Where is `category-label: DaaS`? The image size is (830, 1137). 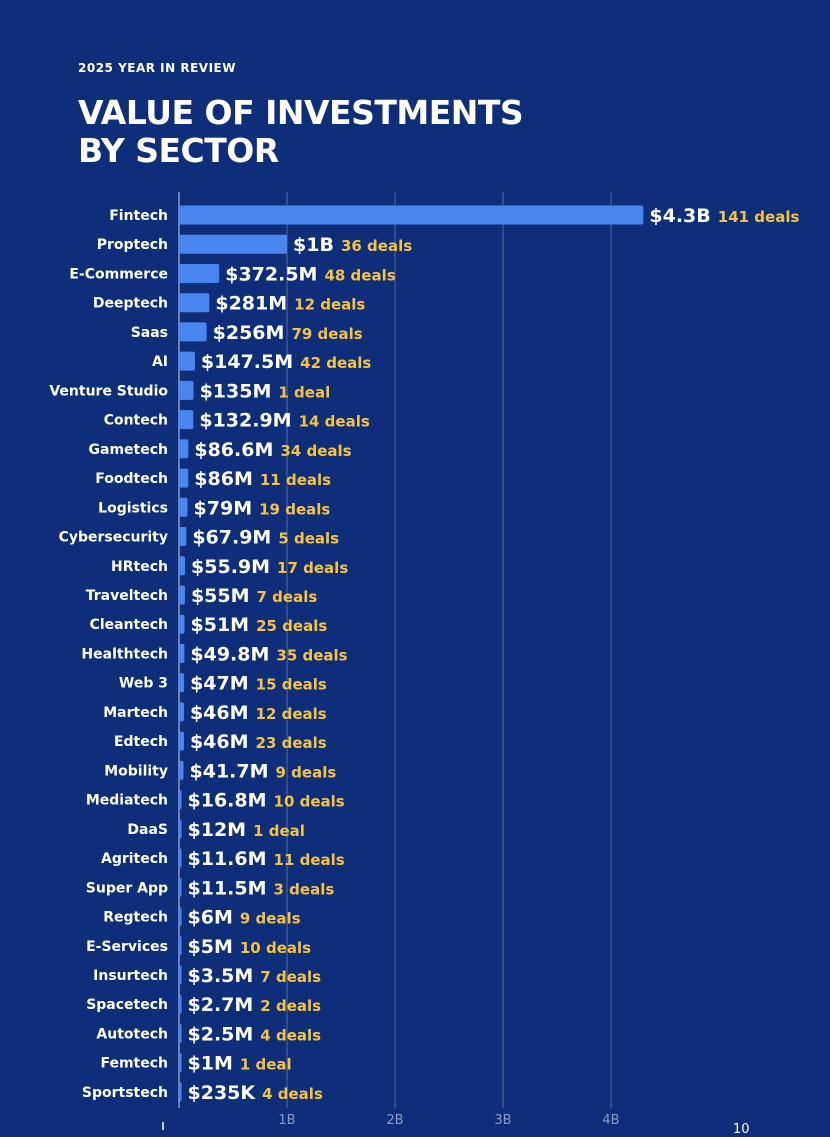 category-label: DaaS is located at coordinates (147, 830).